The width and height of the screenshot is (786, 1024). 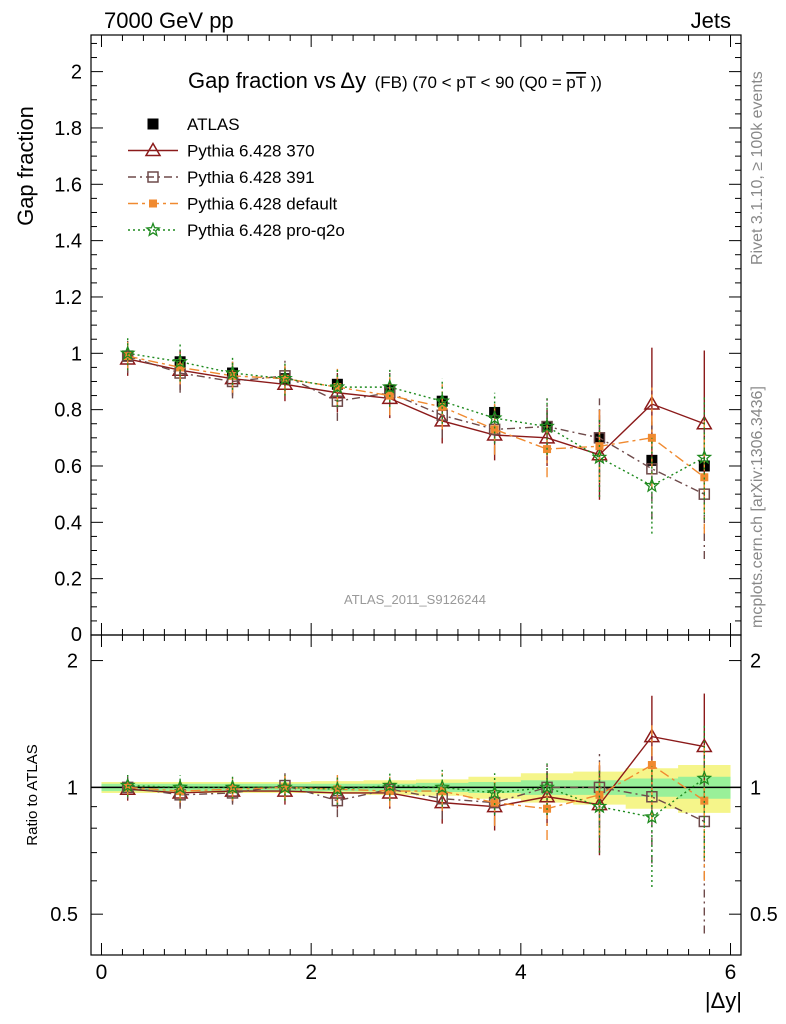 I want to click on ratio-series-py370, so click(x=416, y=774).